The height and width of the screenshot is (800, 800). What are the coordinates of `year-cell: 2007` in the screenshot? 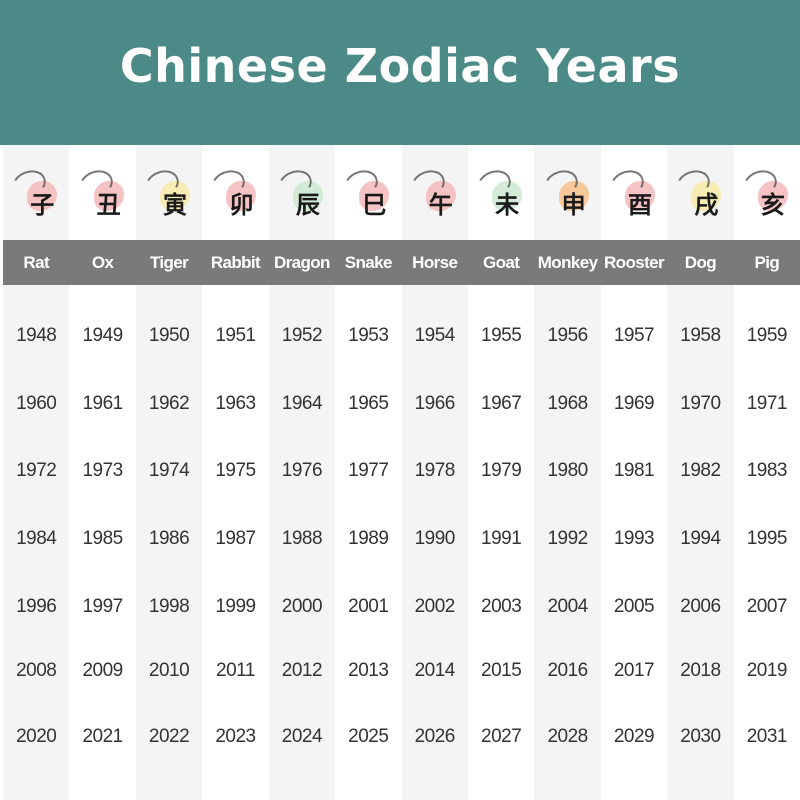 It's located at (767, 606).